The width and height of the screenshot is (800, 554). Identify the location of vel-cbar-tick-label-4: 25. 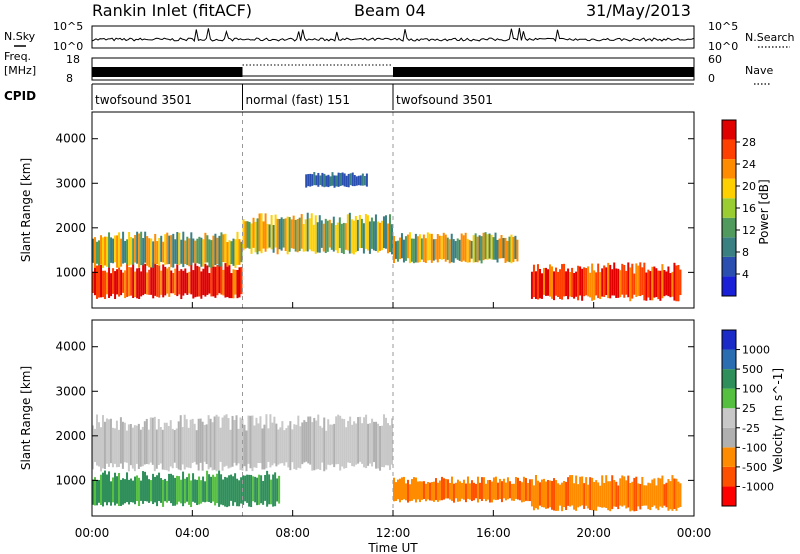
(749, 408).